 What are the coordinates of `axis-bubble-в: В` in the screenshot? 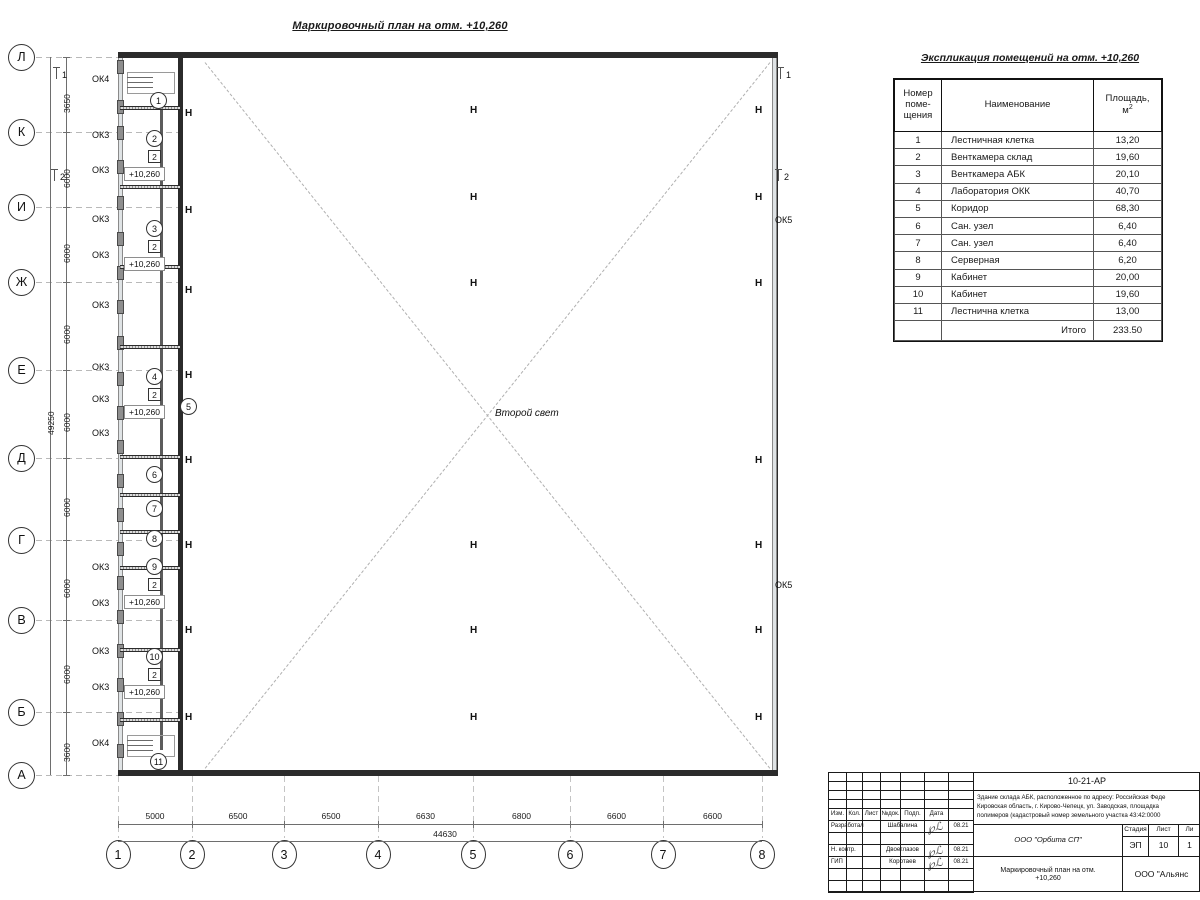 It's located at (21, 620).